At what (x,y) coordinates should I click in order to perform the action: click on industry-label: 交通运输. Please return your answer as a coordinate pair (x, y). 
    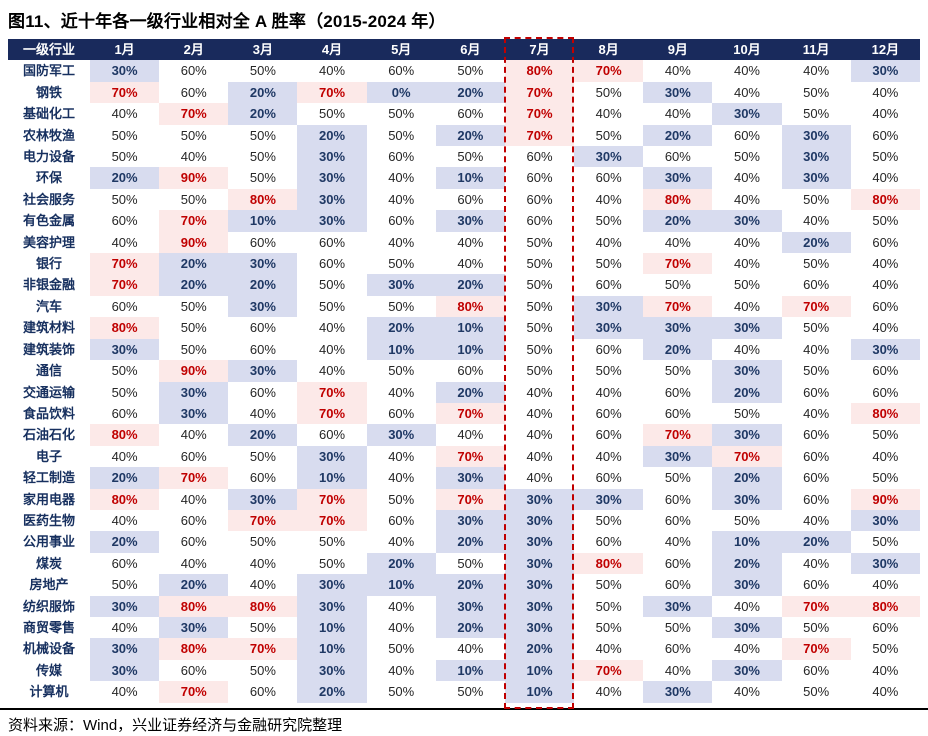
    Looking at the image, I should click on (48, 392).